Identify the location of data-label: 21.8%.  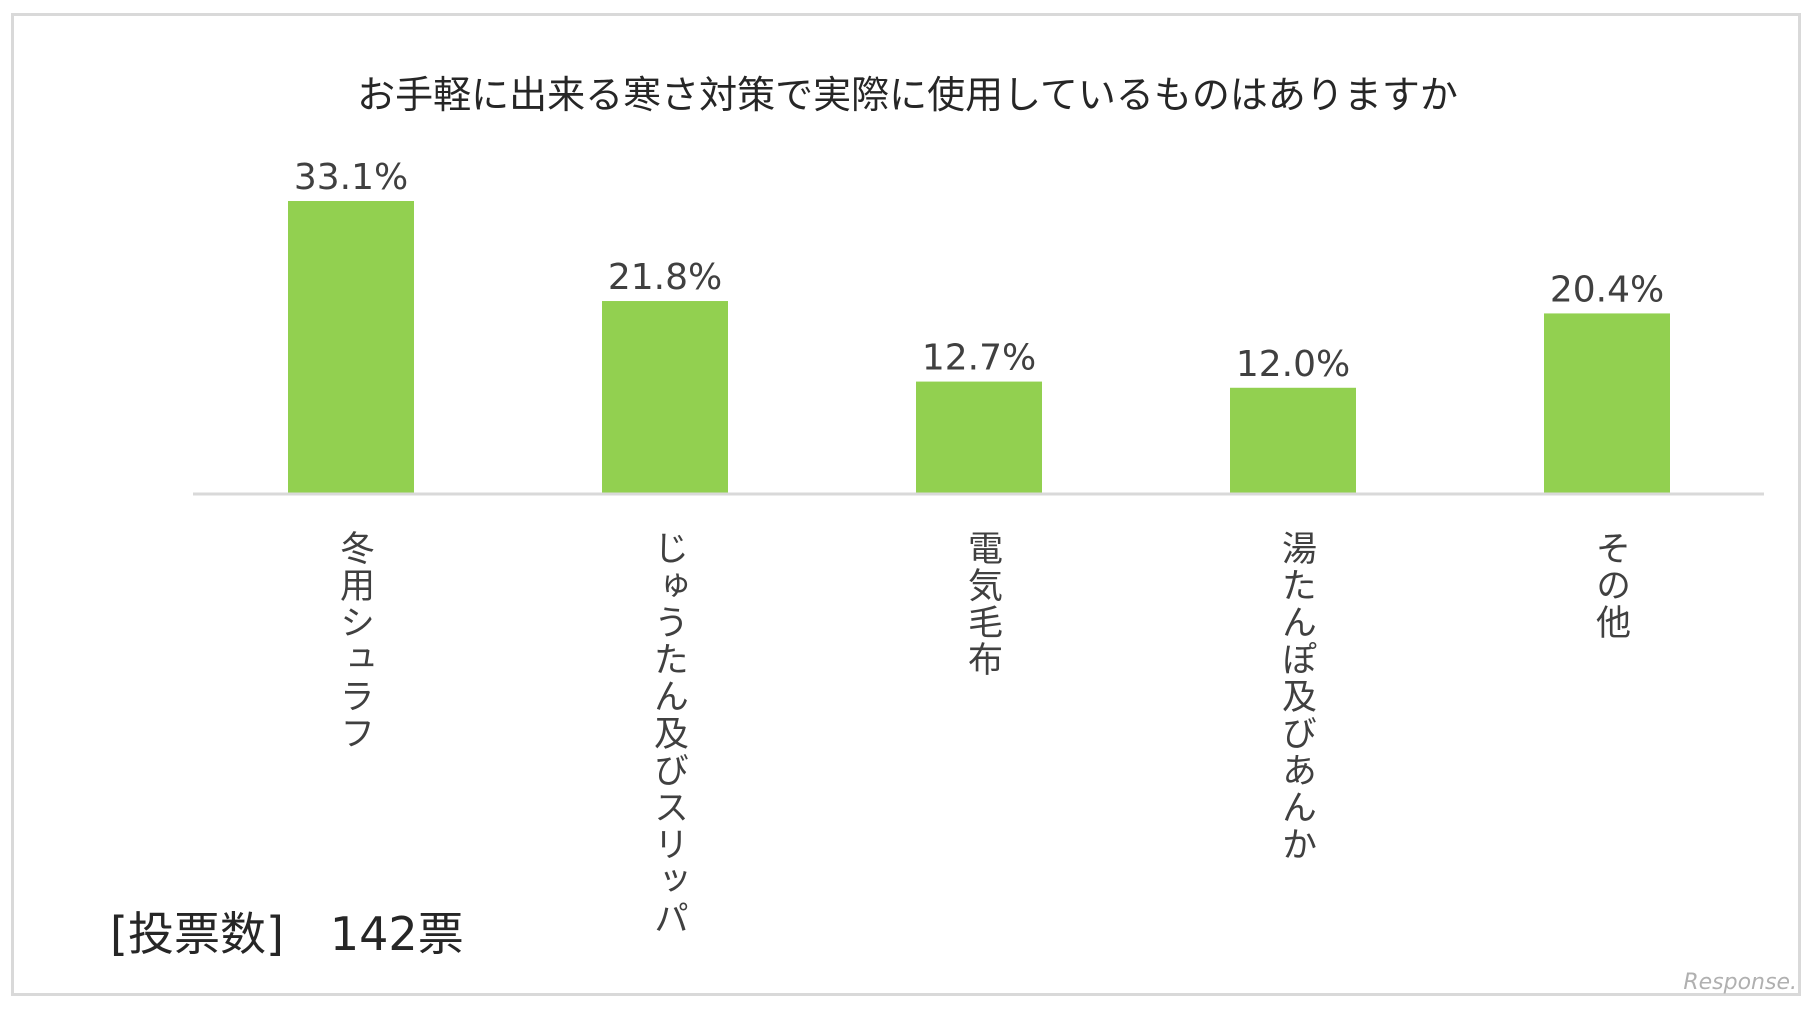
(665, 277).